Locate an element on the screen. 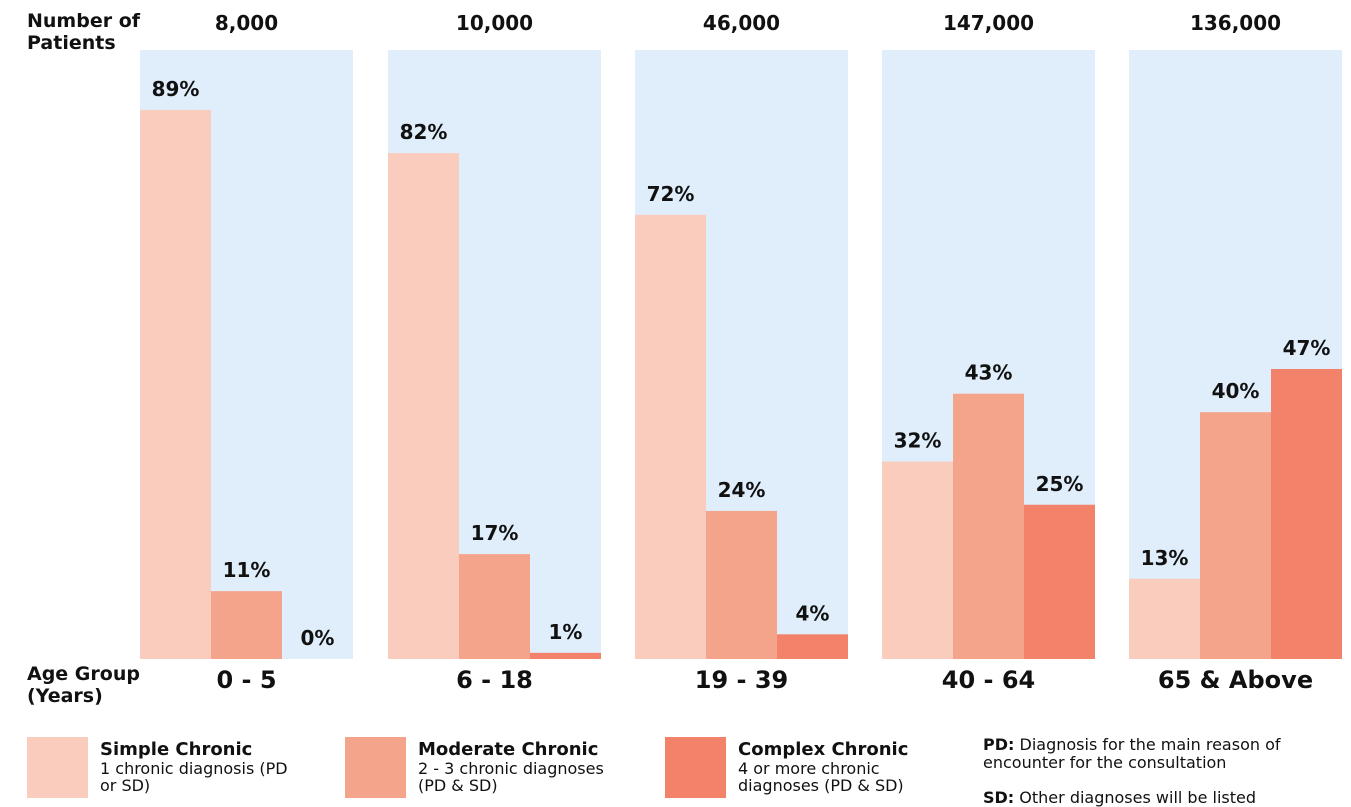 Image resolution: width=1351 pixels, height=807 pixels. legend-name-complex: Complex Chronic is located at coordinates (823, 749).